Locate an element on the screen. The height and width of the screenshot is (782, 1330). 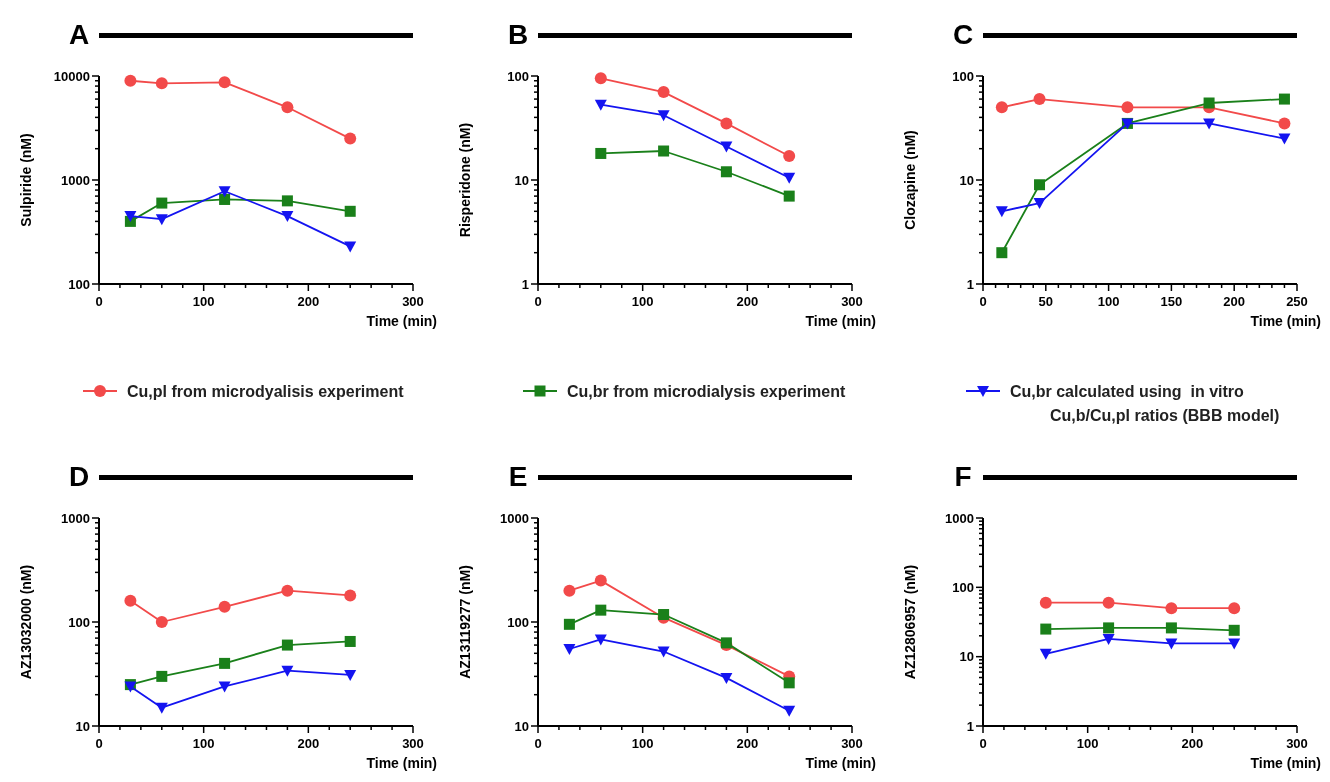
y-axis-title: AZ12806957 (nM) is located at coordinates (910, 622).